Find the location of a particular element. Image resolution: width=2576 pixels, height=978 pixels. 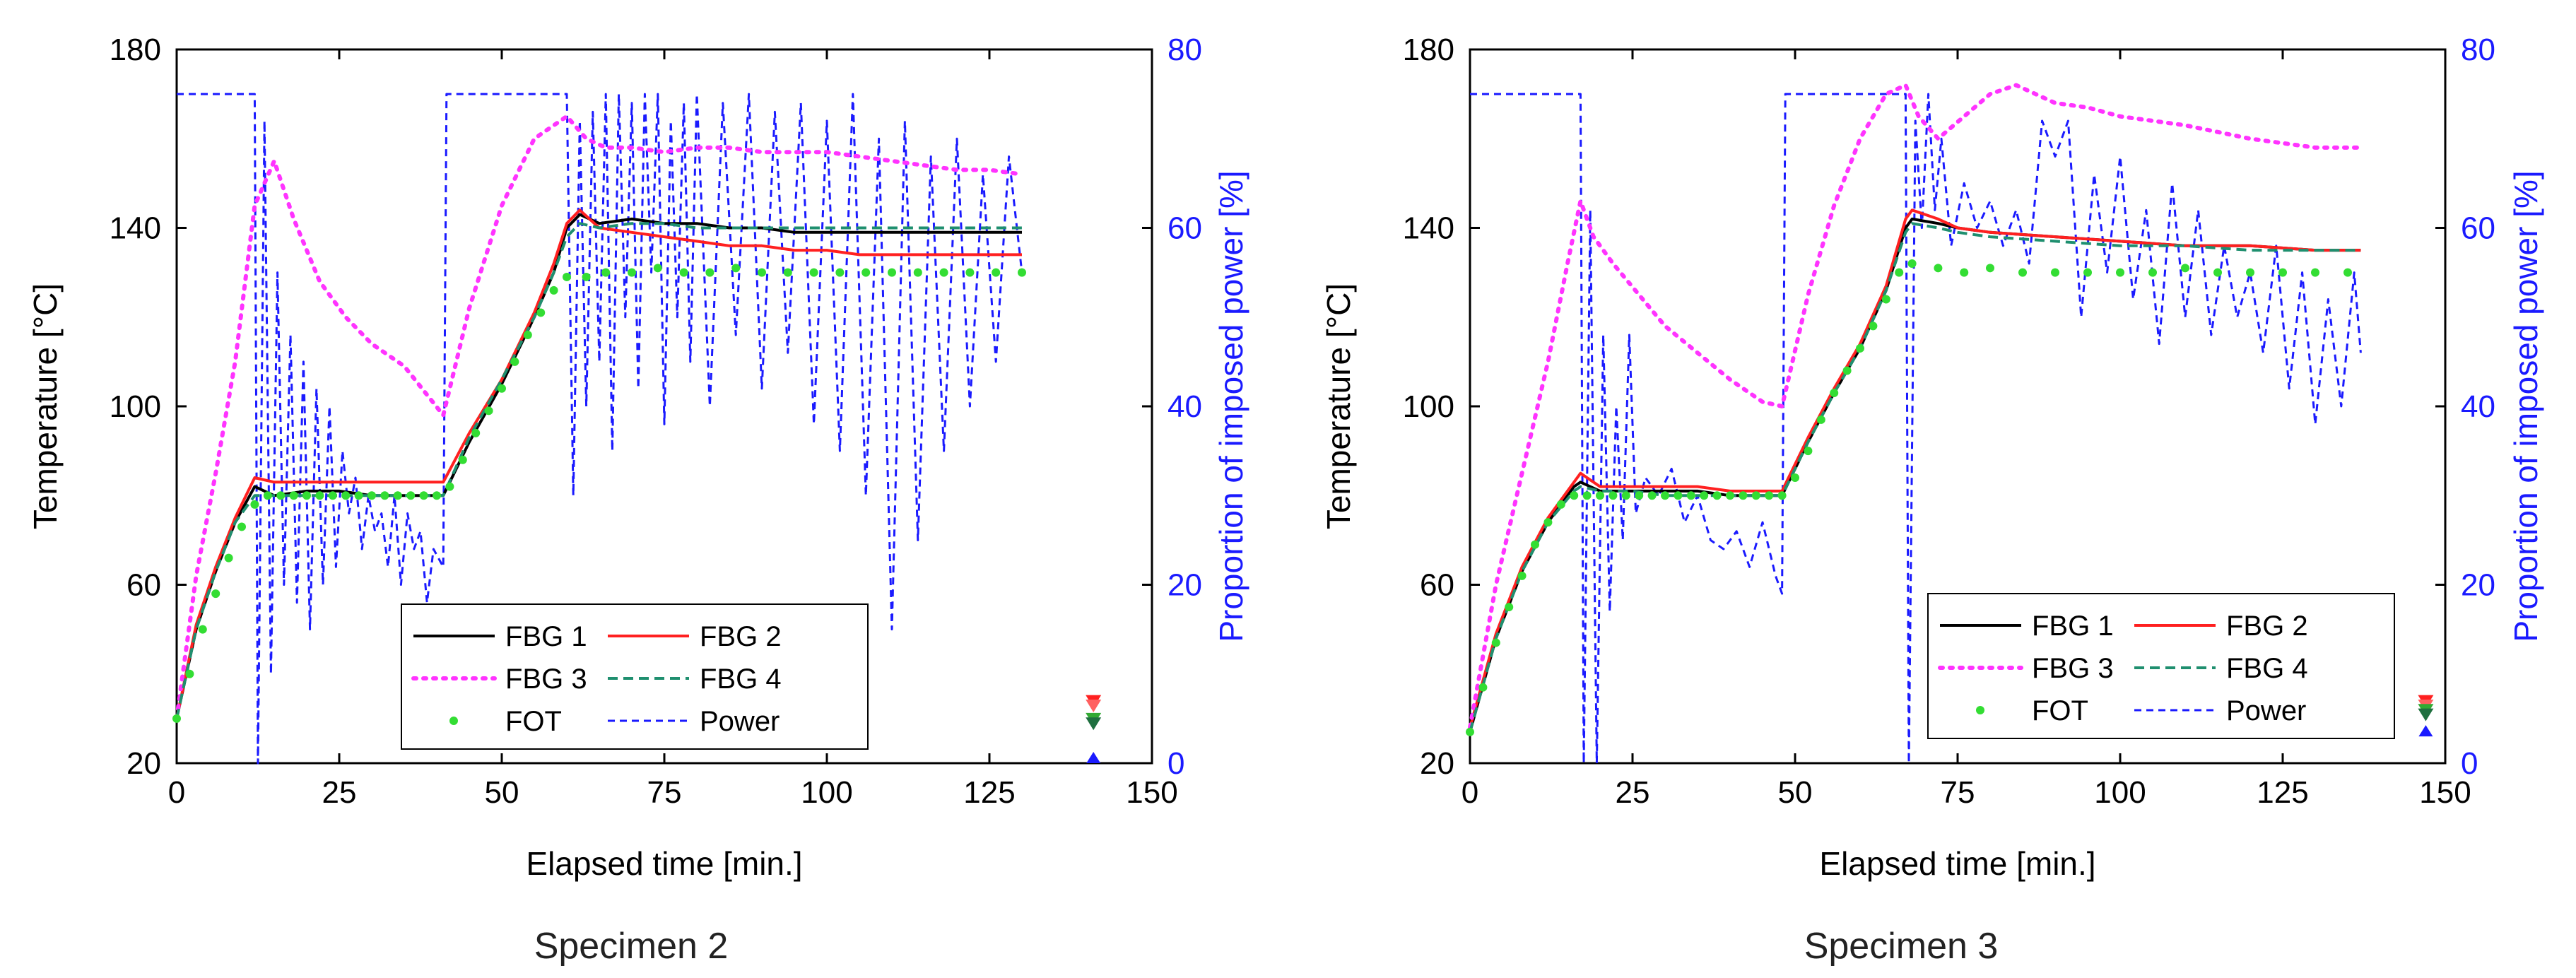

legend-label-fot: FOT is located at coordinates (533, 721).